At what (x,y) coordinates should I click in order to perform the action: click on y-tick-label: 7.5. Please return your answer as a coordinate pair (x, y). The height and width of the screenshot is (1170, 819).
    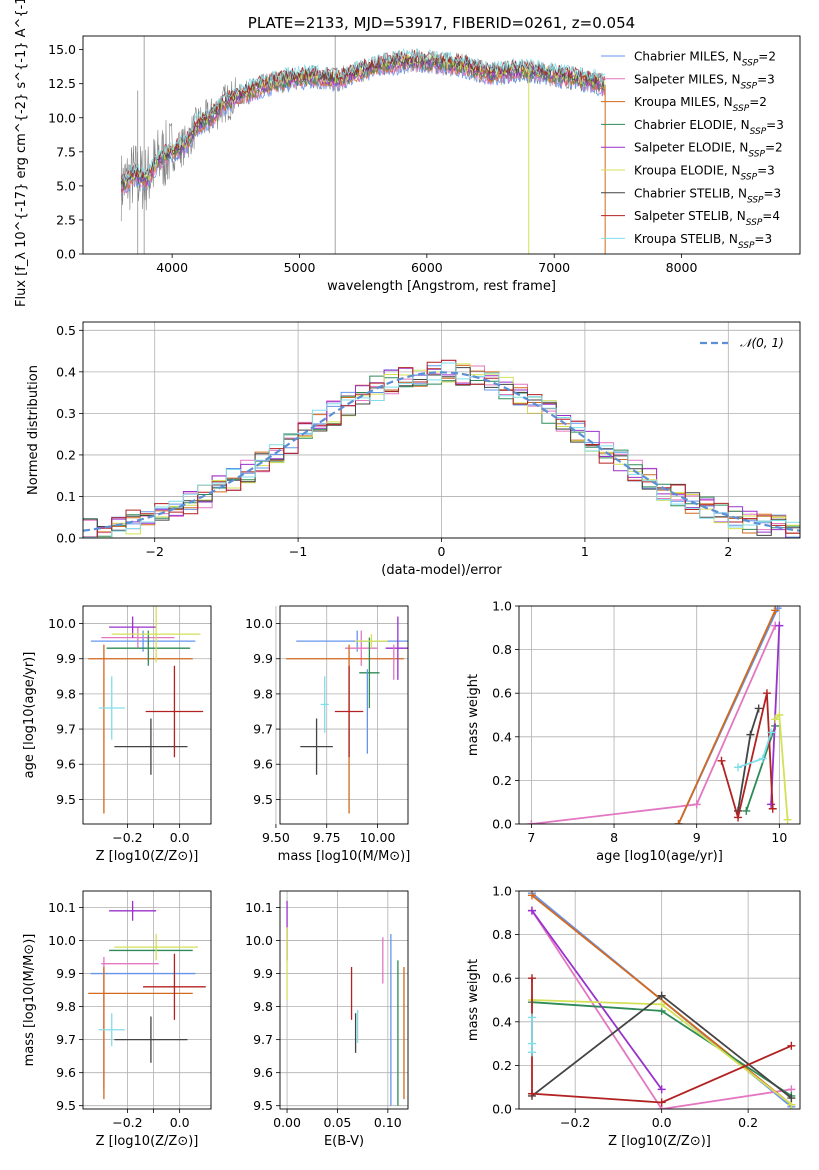
    Looking at the image, I should click on (66, 151).